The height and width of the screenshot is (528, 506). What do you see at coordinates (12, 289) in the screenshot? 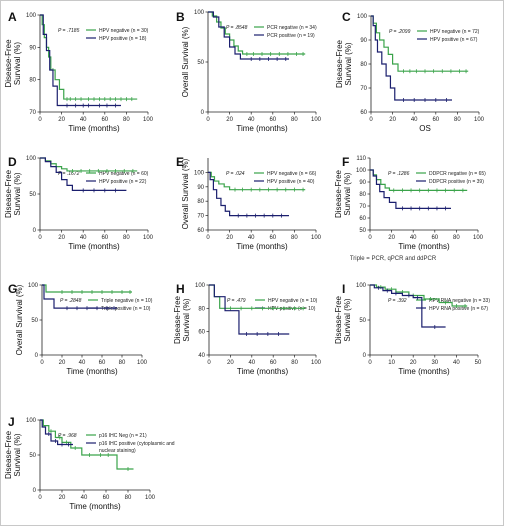
I see `panel-letter: G` at bounding box center [12, 289].